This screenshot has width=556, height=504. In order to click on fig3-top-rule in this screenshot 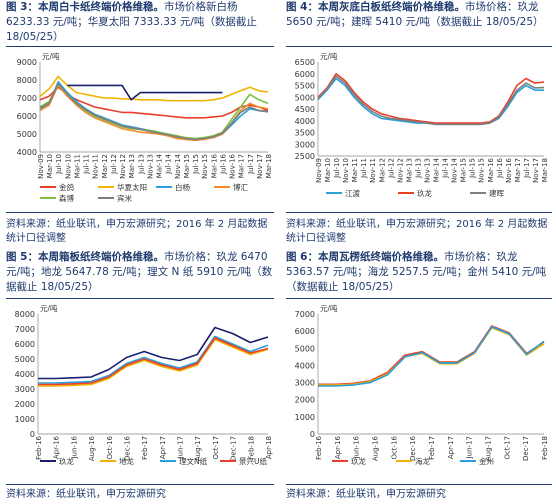, I will do `click(140, 46)`.